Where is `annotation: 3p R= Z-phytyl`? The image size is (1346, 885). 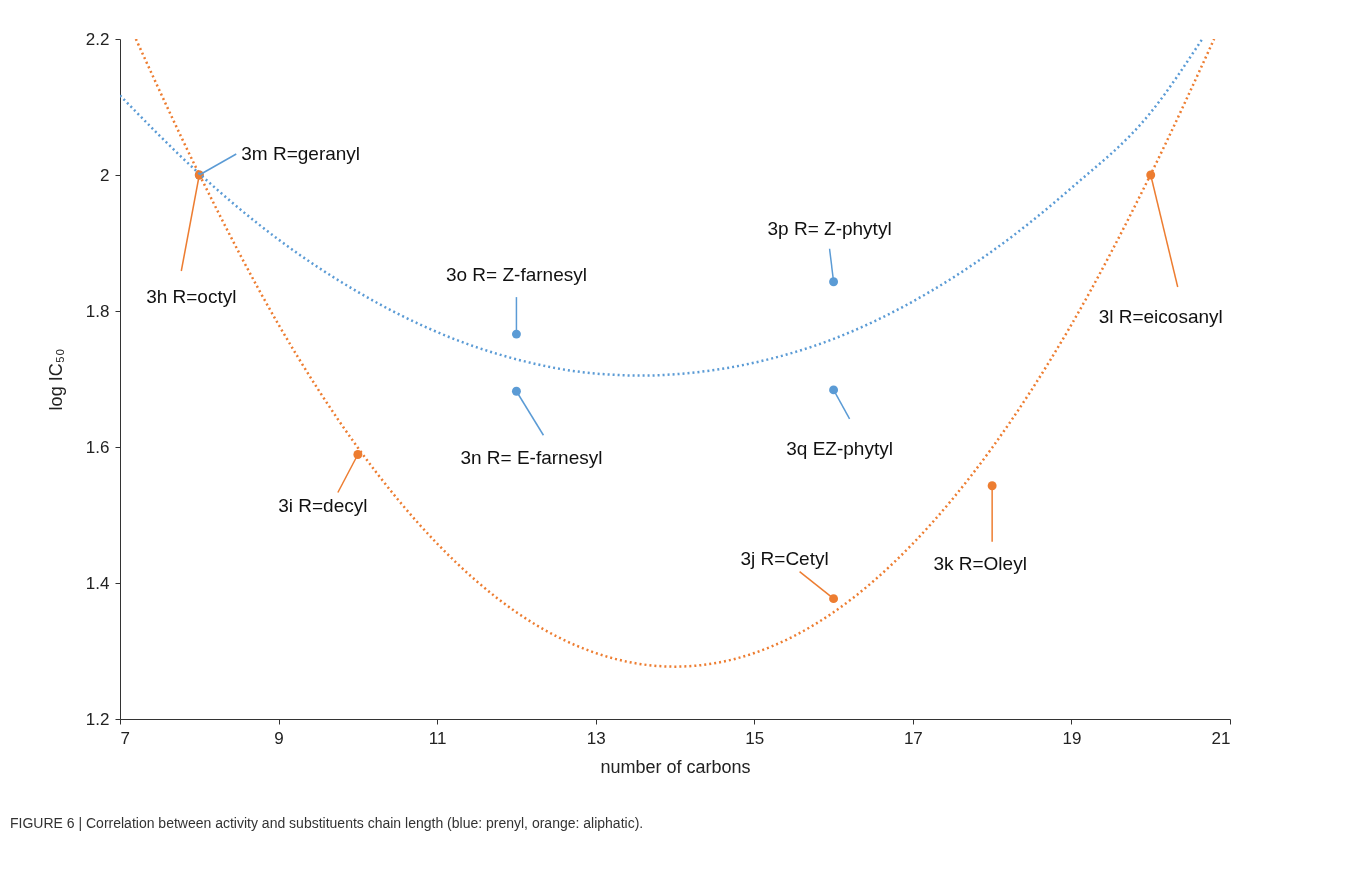 annotation: 3p R= Z-phytyl is located at coordinates (829, 228).